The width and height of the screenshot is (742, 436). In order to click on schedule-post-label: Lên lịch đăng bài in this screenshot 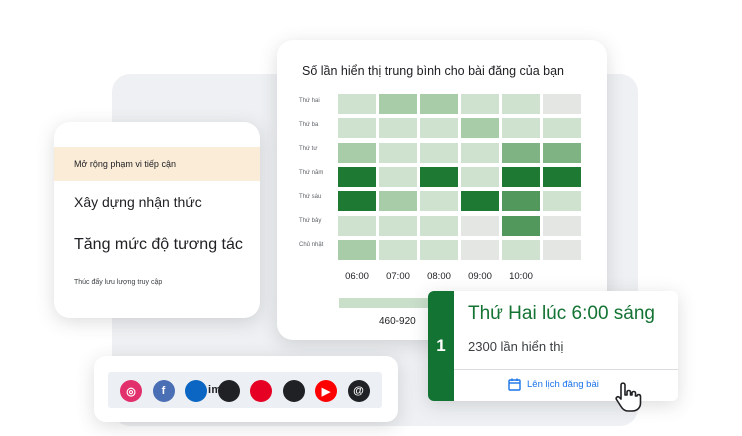, I will do `click(563, 384)`.